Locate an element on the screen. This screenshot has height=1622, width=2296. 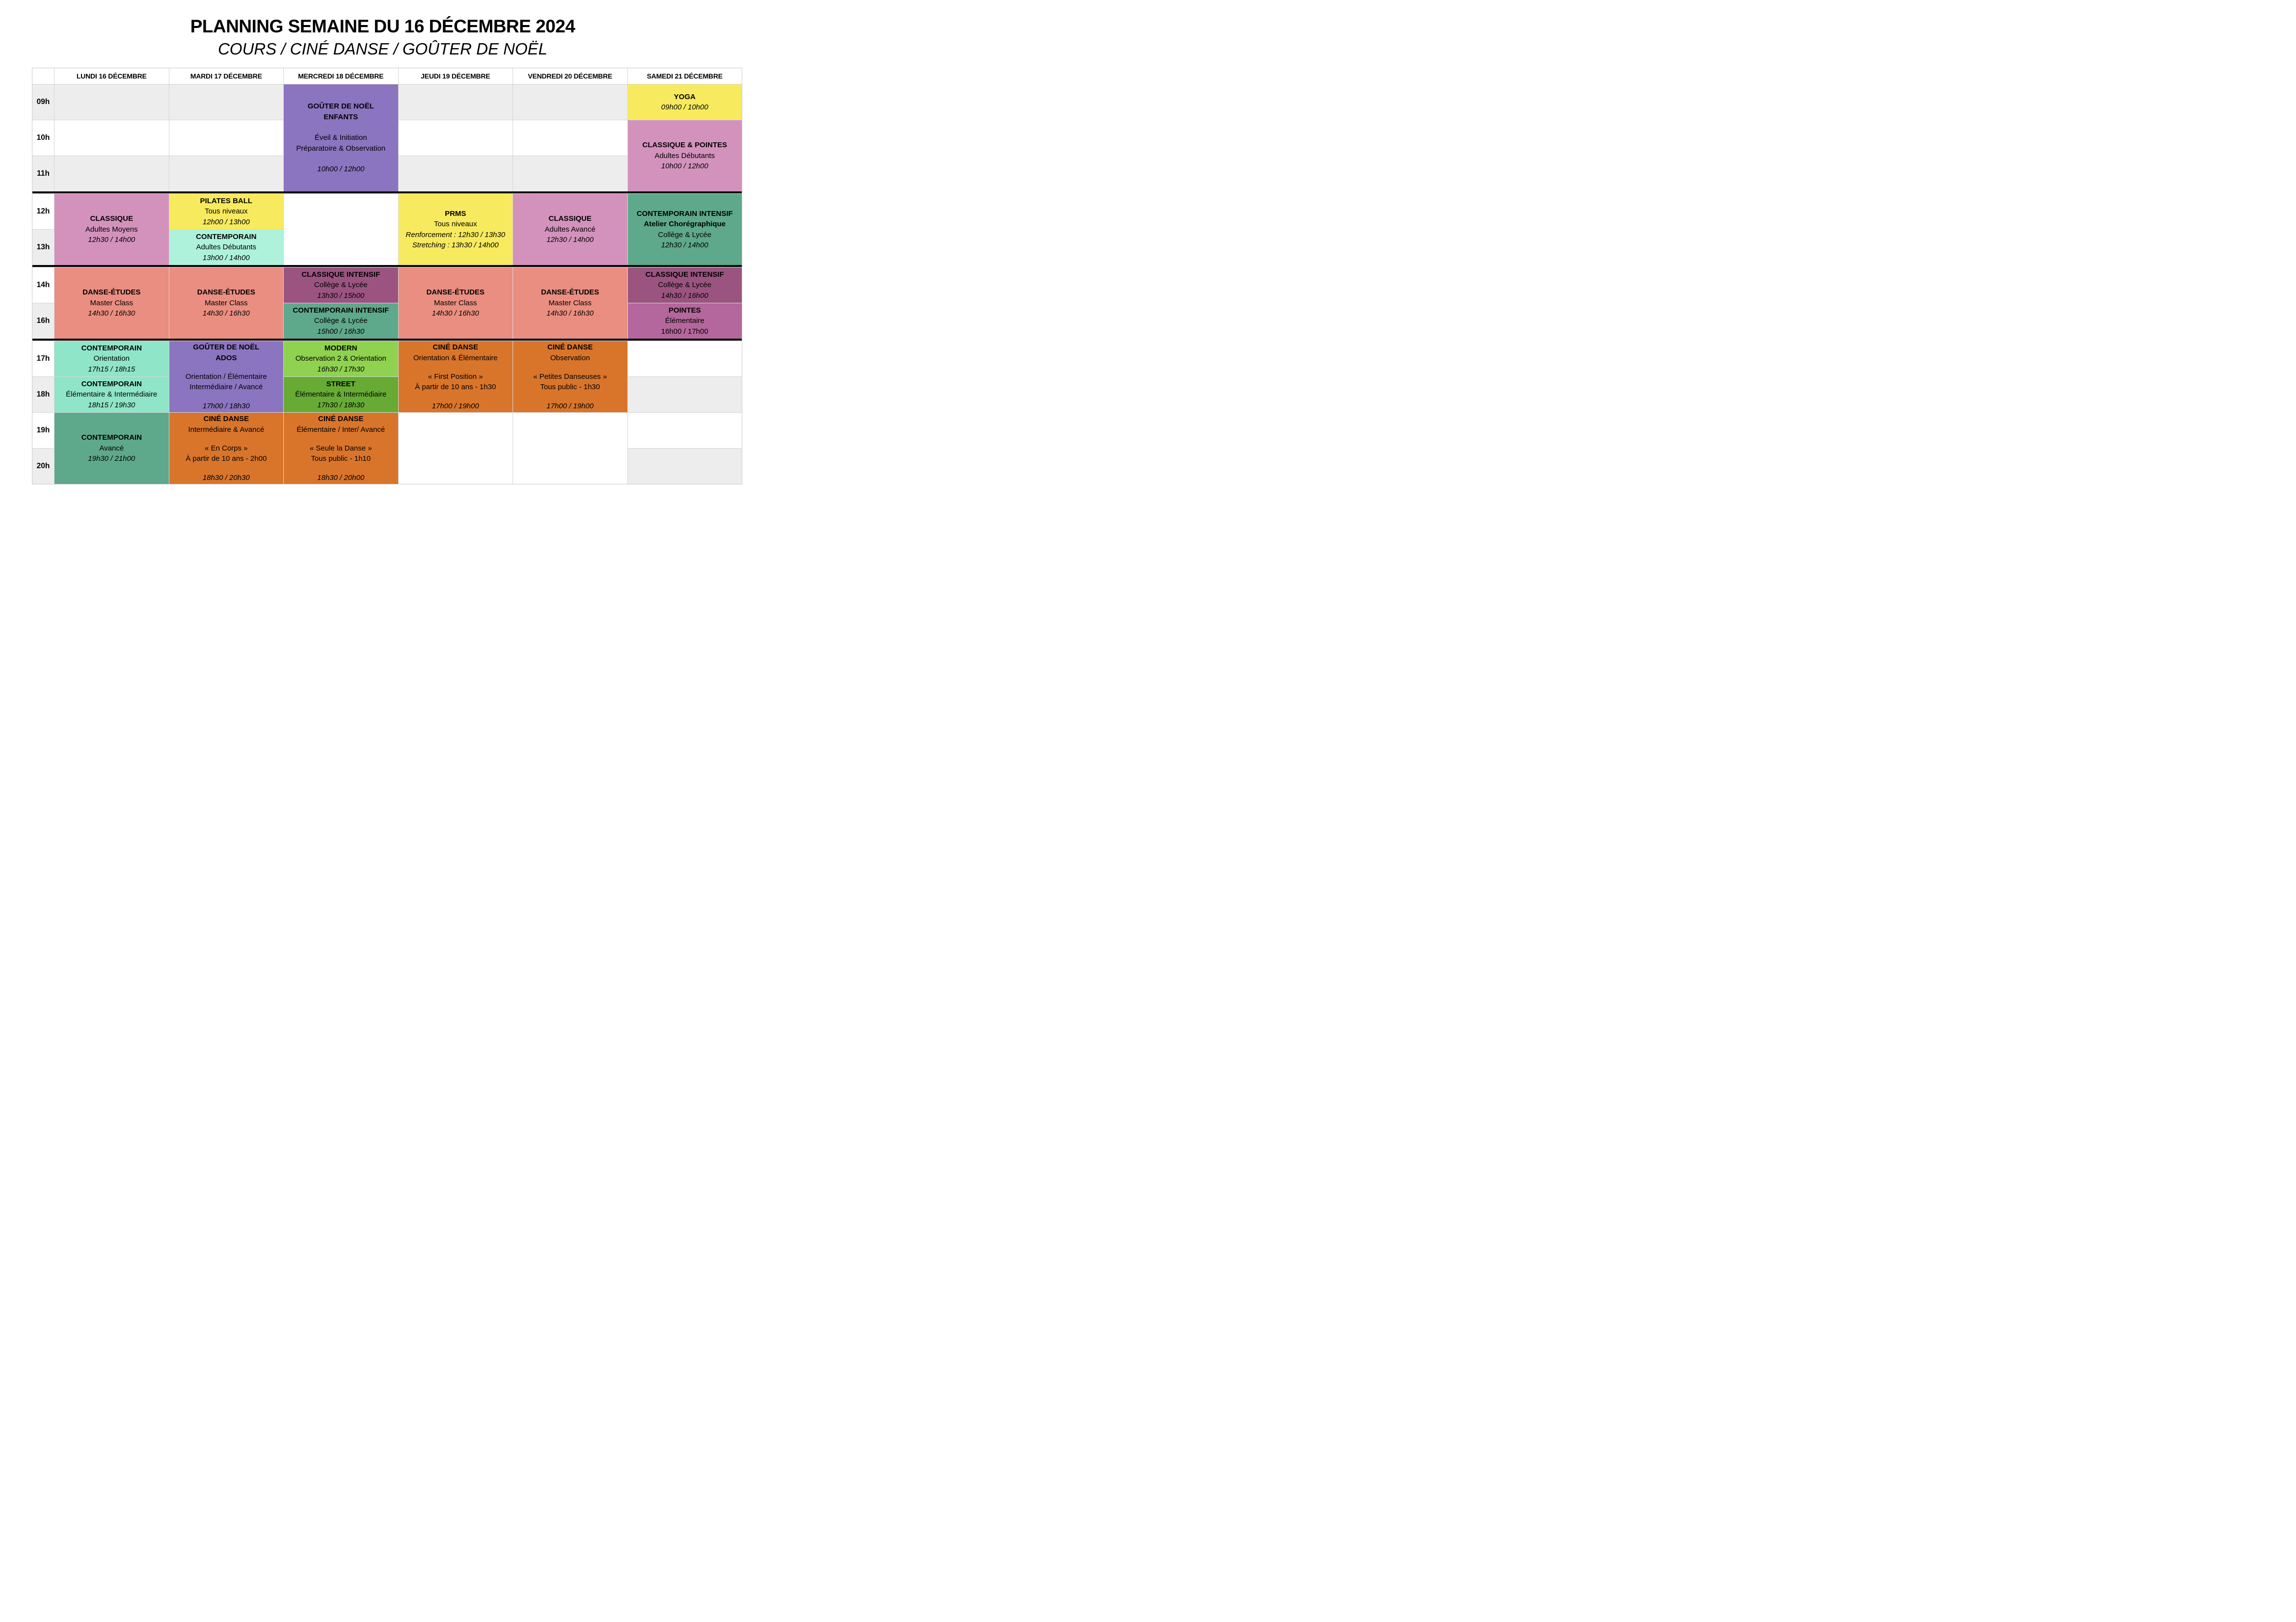
event-line: Éveil & Initiation is located at coordinates (340, 137).